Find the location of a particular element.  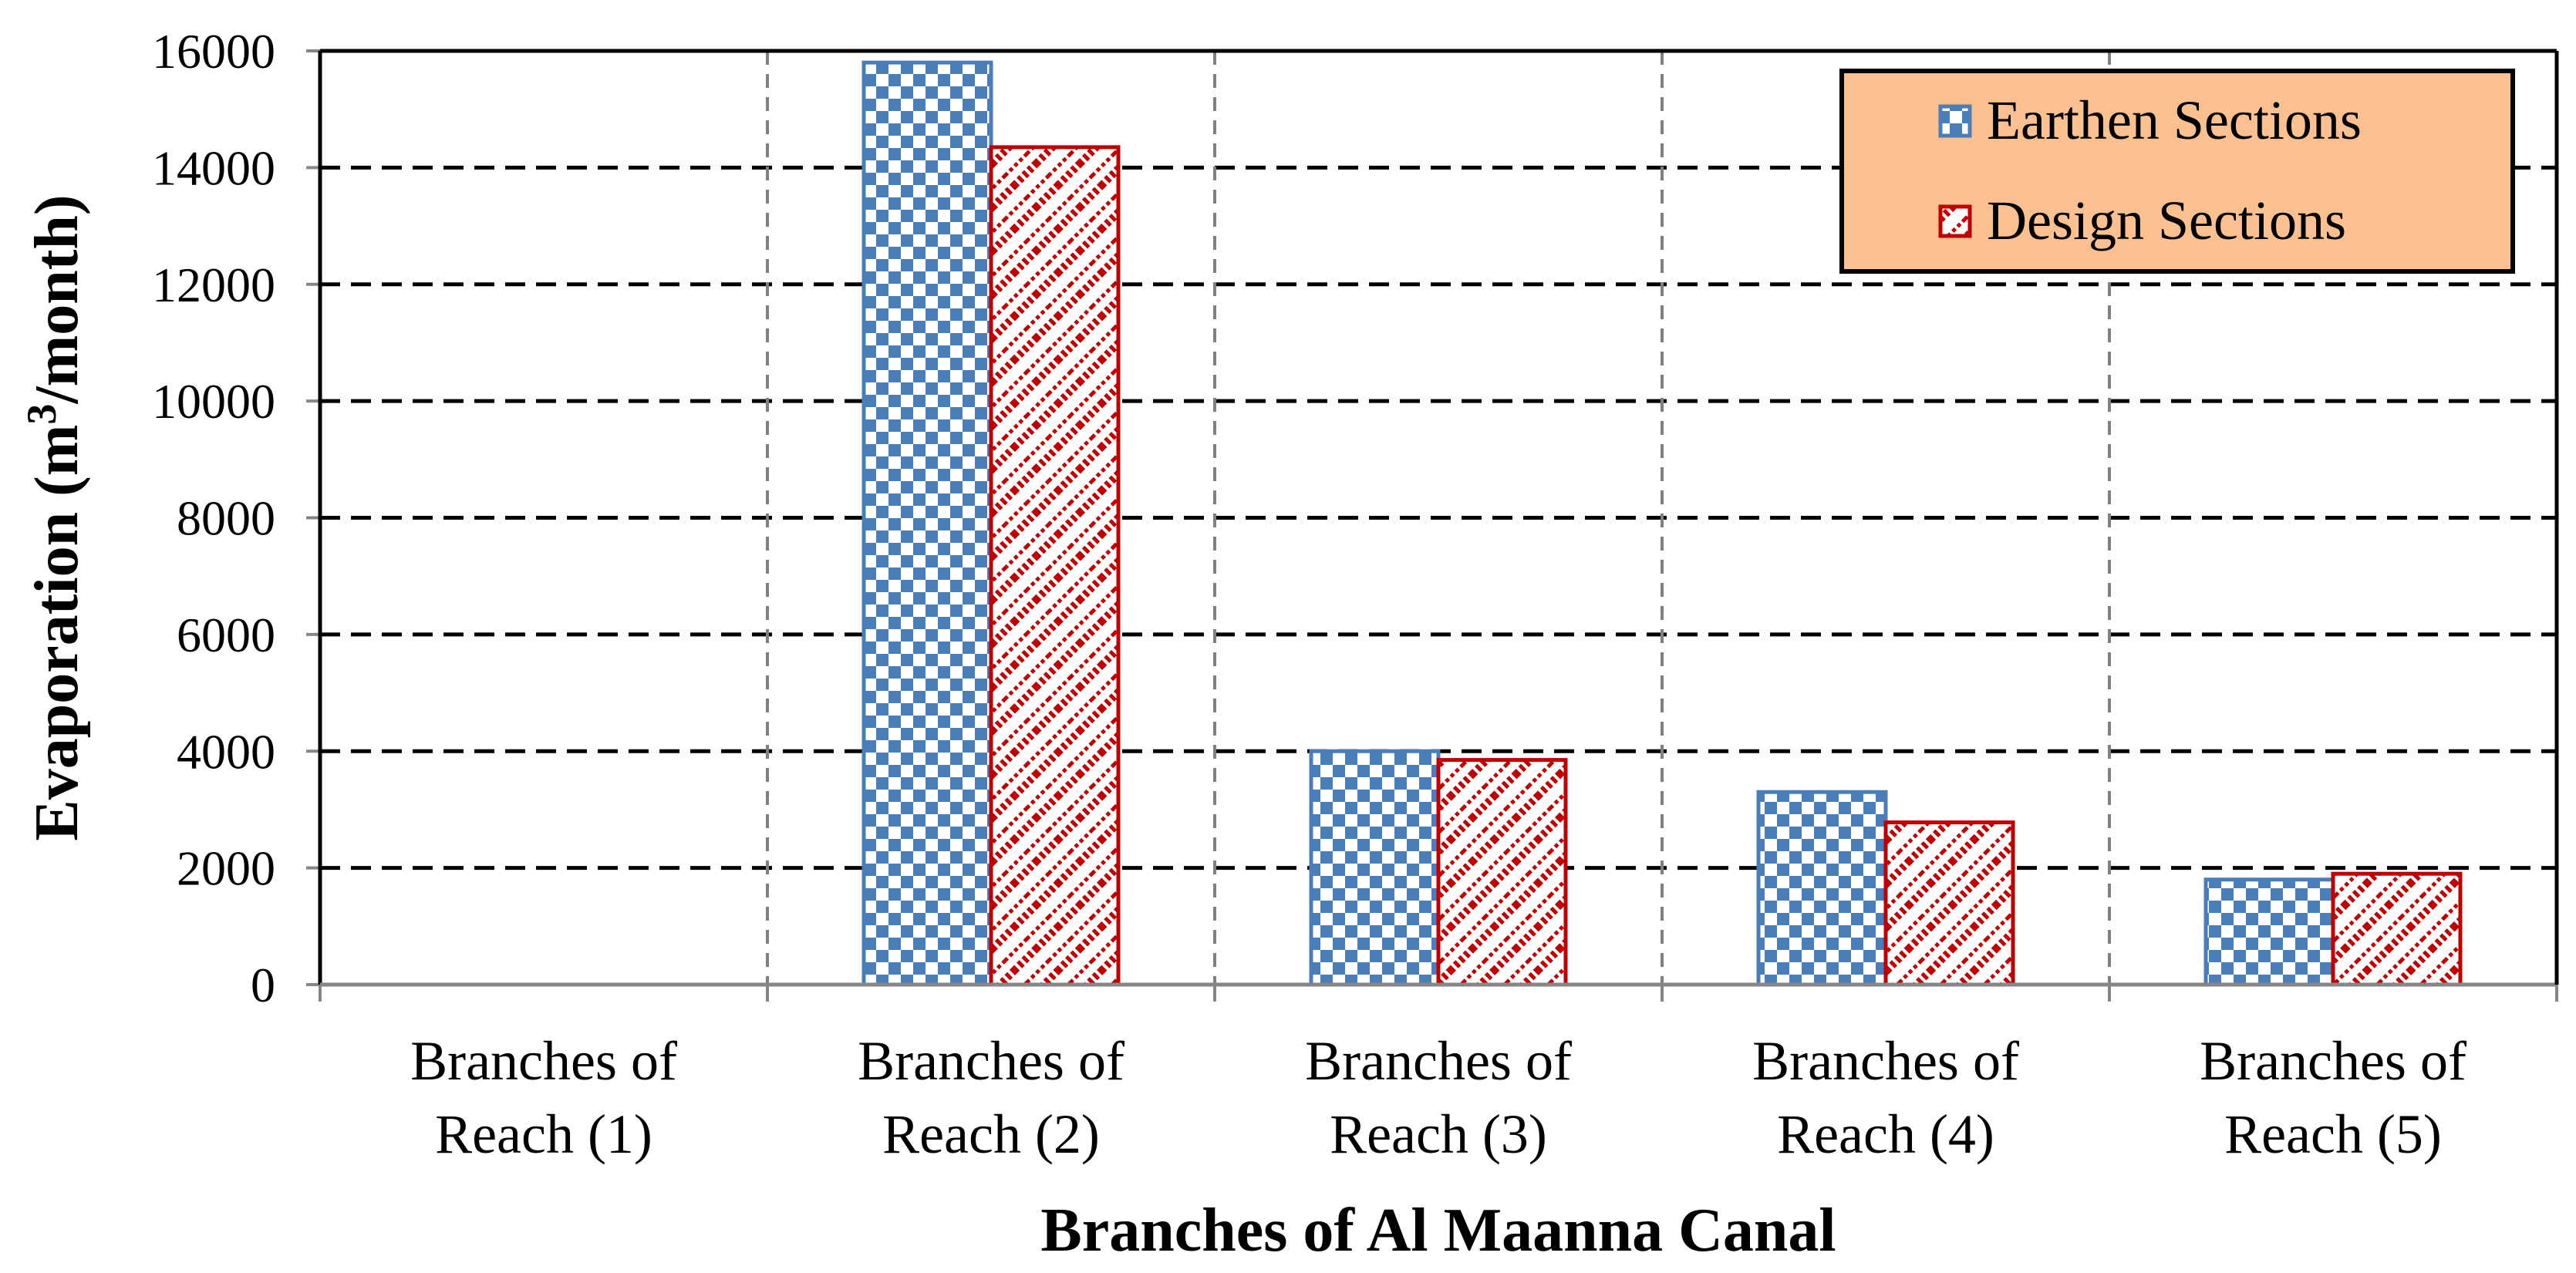

y-axis-title: Evaporation (m3/month) is located at coordinates (55, 517).